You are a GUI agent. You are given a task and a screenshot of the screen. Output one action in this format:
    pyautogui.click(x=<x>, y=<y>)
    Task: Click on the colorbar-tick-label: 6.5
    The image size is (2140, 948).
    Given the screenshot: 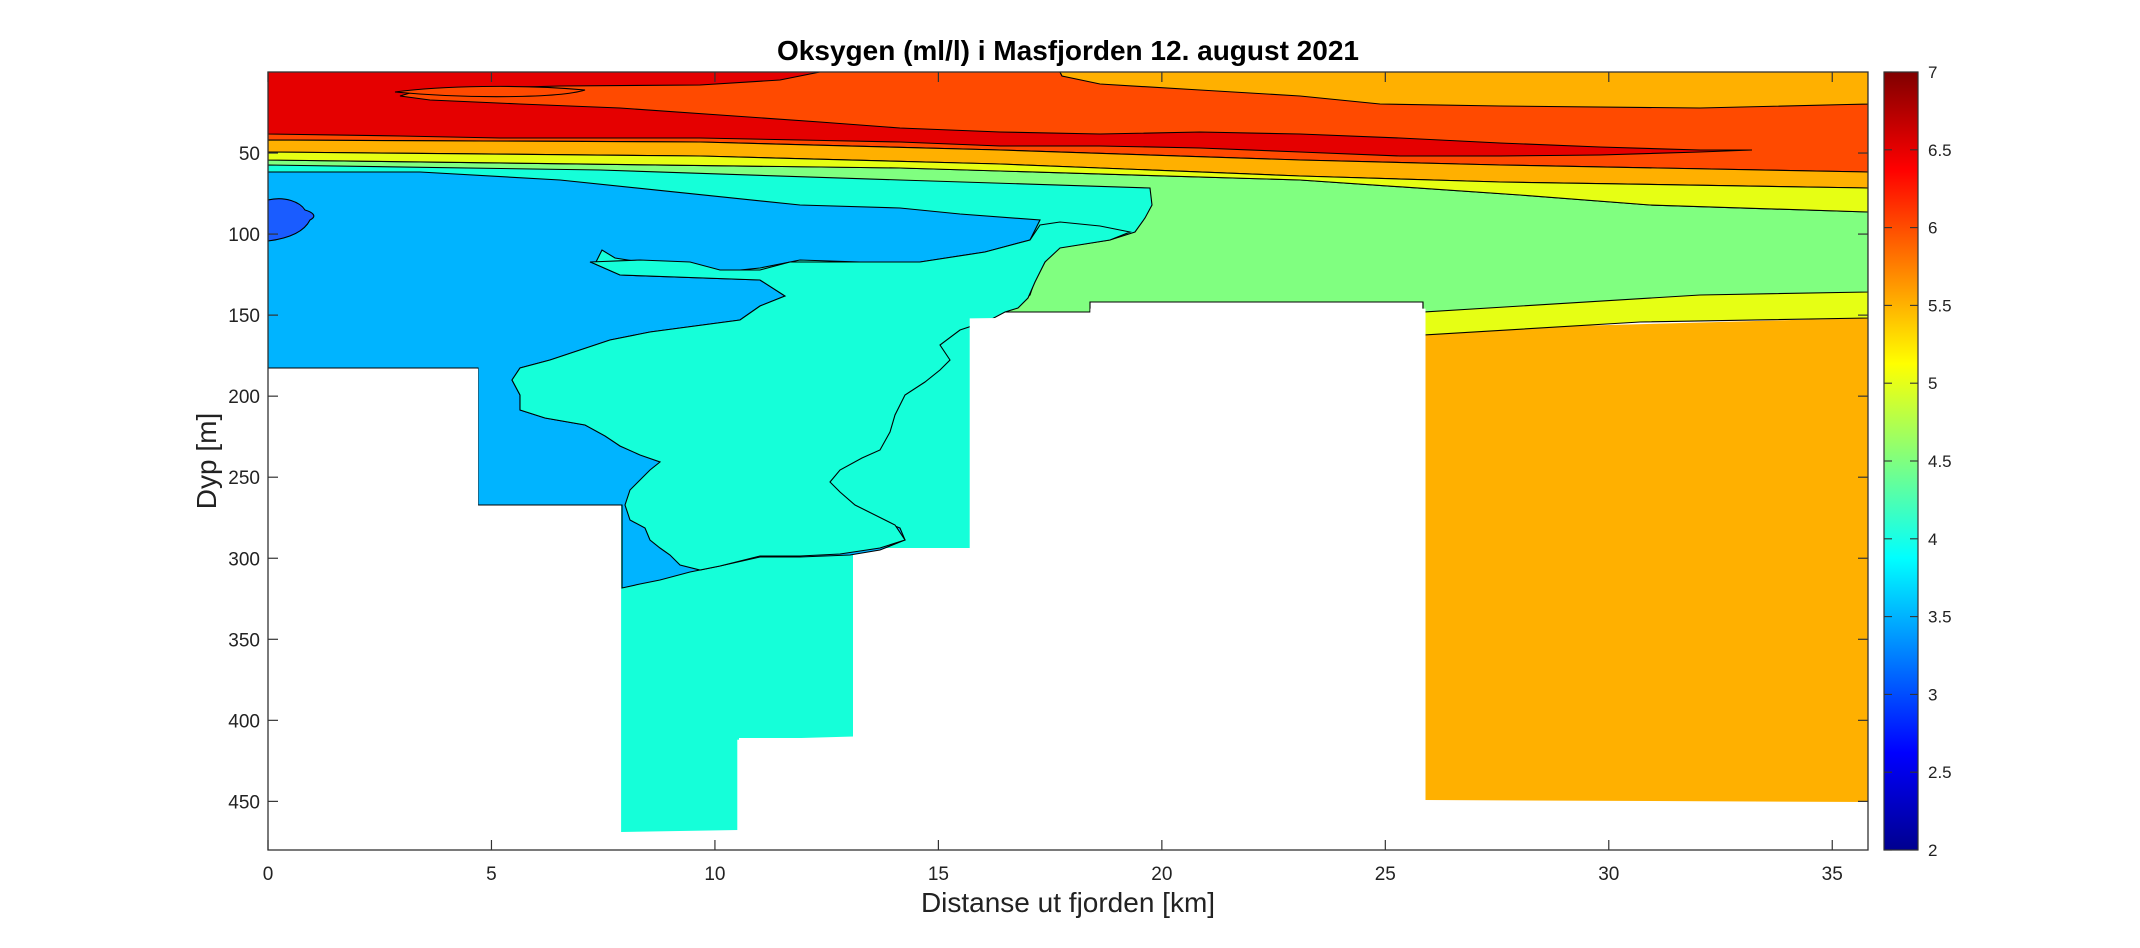 What is the action you would take?
    pyautogui.click(x=1940, y=150)
    